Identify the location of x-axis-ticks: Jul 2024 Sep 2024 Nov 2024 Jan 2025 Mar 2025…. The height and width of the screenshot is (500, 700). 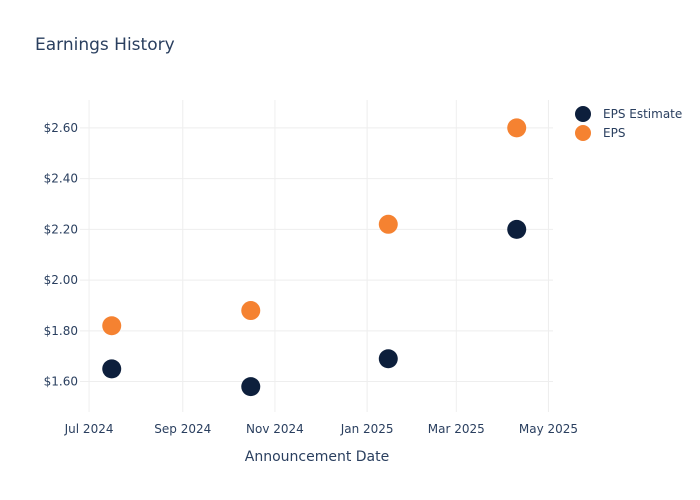
(321, 429).